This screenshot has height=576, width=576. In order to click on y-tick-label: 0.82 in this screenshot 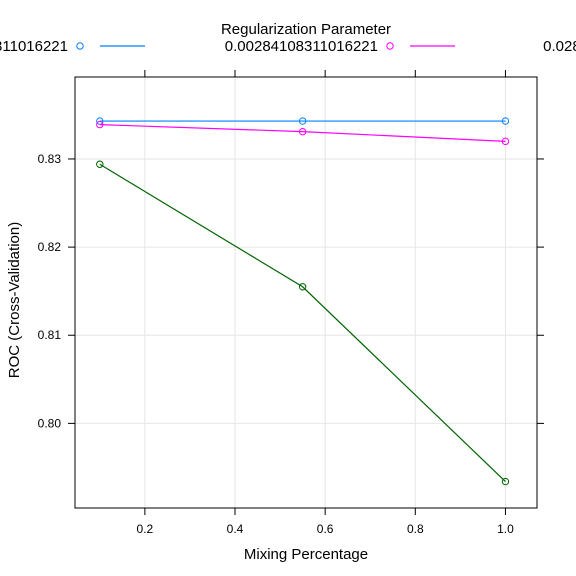, I will do `click(50, 247)`.